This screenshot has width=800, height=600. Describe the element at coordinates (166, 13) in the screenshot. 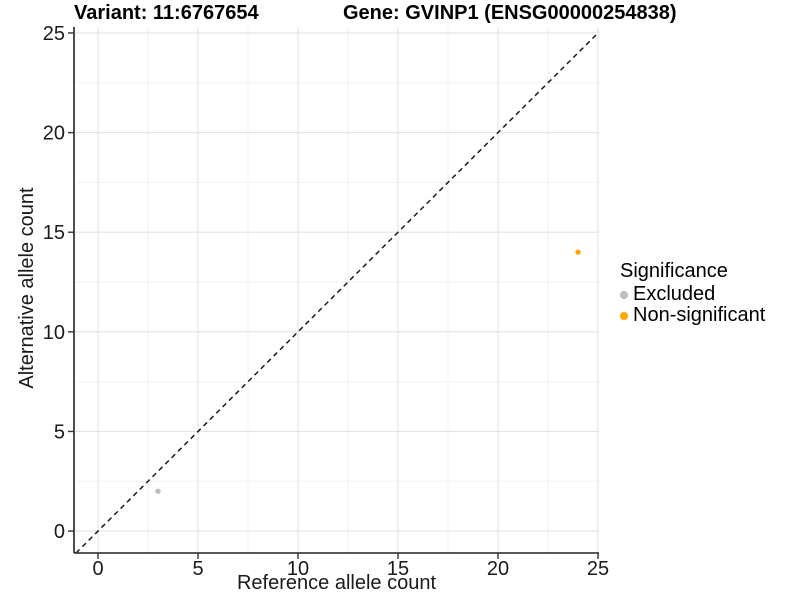

I see `plot-title-variant: Variant: 11:6767654` at that location.